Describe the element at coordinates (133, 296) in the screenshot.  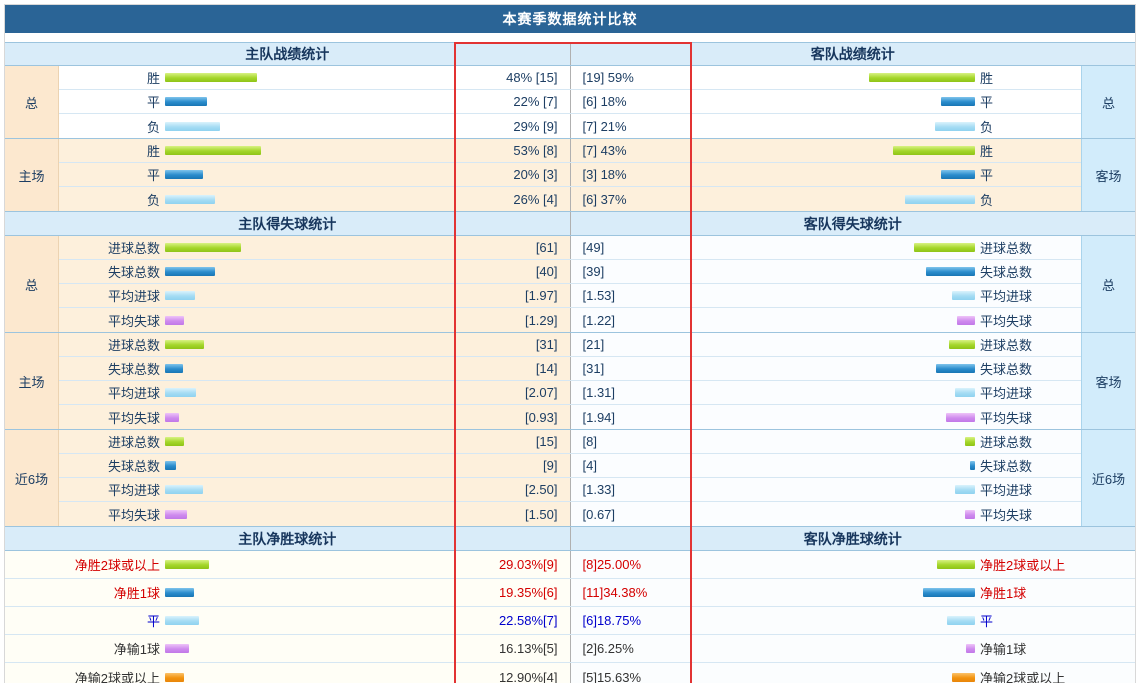
I see `row-label: 平均进球` at that location.